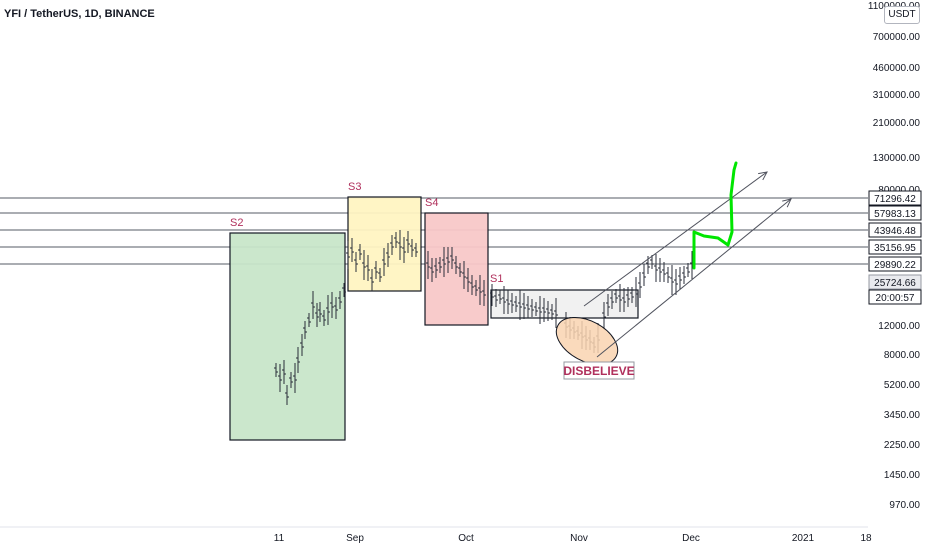 The width and height of the screenshot is (932, 550). I want to click on drawings: DISBELIEVE, so click(673, 270).